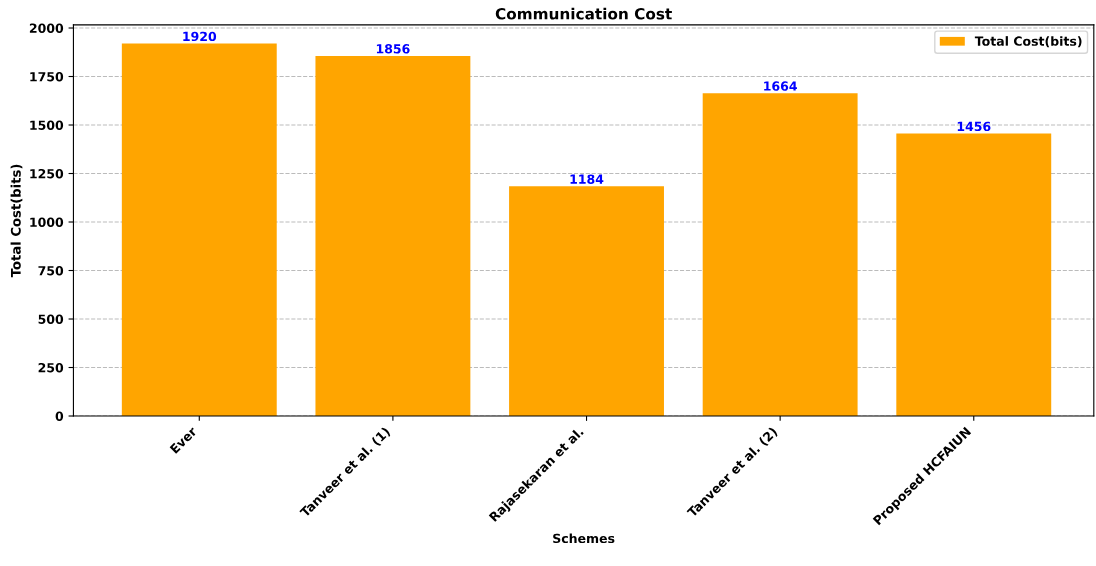 The height and width of the screenshot is (566, 1096). What do you see at coordinates (47, 173) in the screenshot?
I see `y-tick-label: 1250` at bounding box center [47, 173].